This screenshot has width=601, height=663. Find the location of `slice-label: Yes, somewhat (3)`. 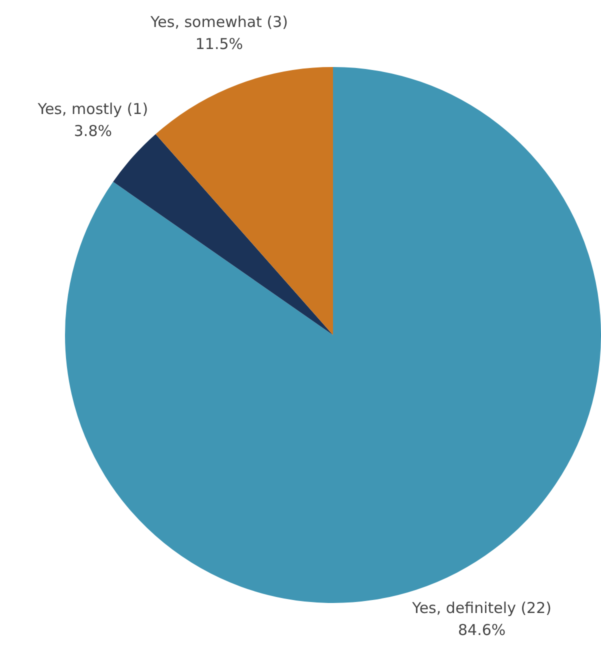

slice-label: Yes, somewhat (3) is located at coordinates (218, 22).